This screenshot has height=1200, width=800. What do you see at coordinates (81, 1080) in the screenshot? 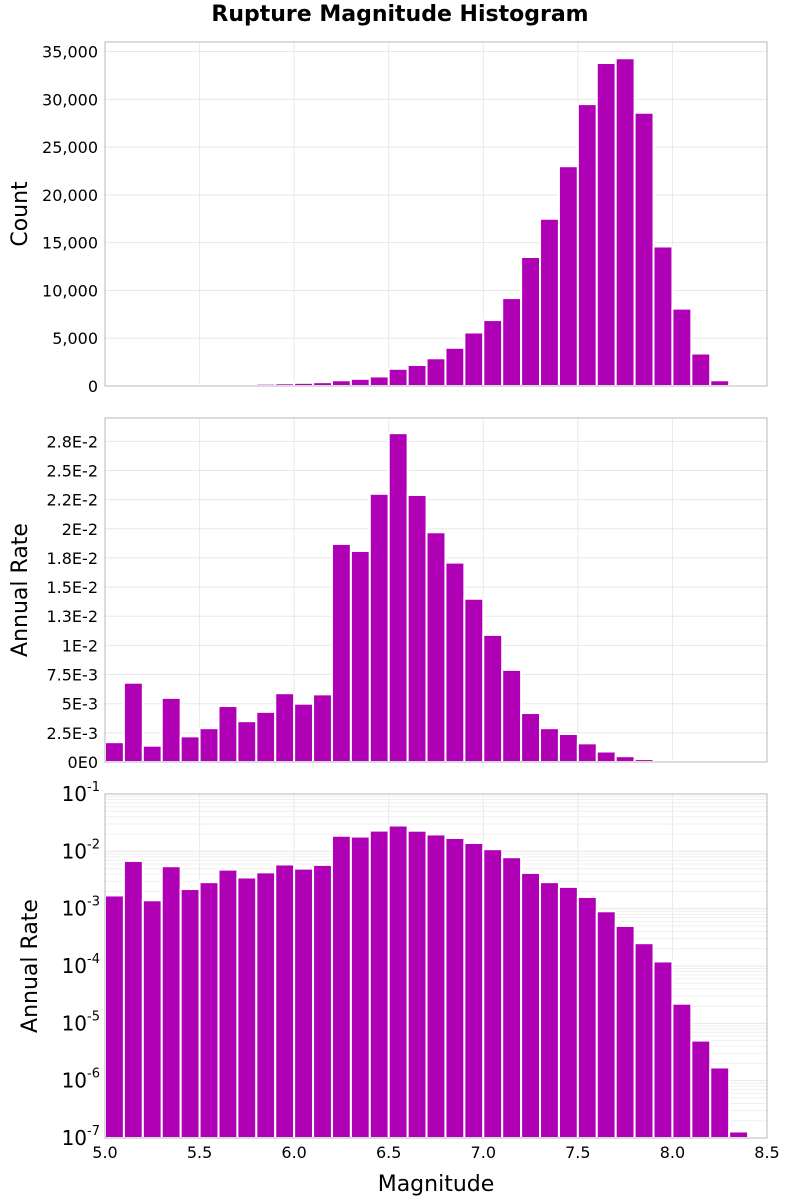
I see `y-tick-label: 10⁻⁶` at bounding box center [81, 1080].